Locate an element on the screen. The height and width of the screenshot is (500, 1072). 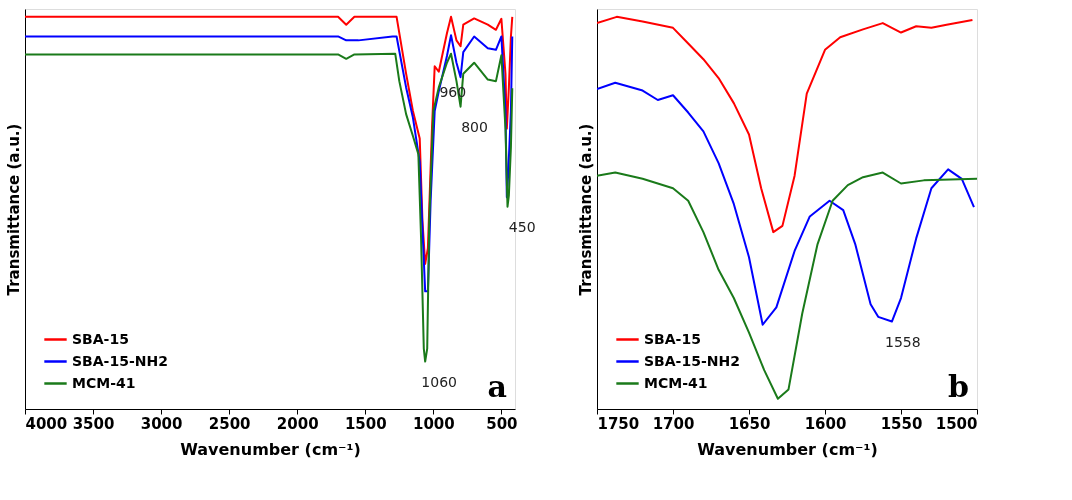
x-tick-label: 1600 is located at coordinates (825, 423).